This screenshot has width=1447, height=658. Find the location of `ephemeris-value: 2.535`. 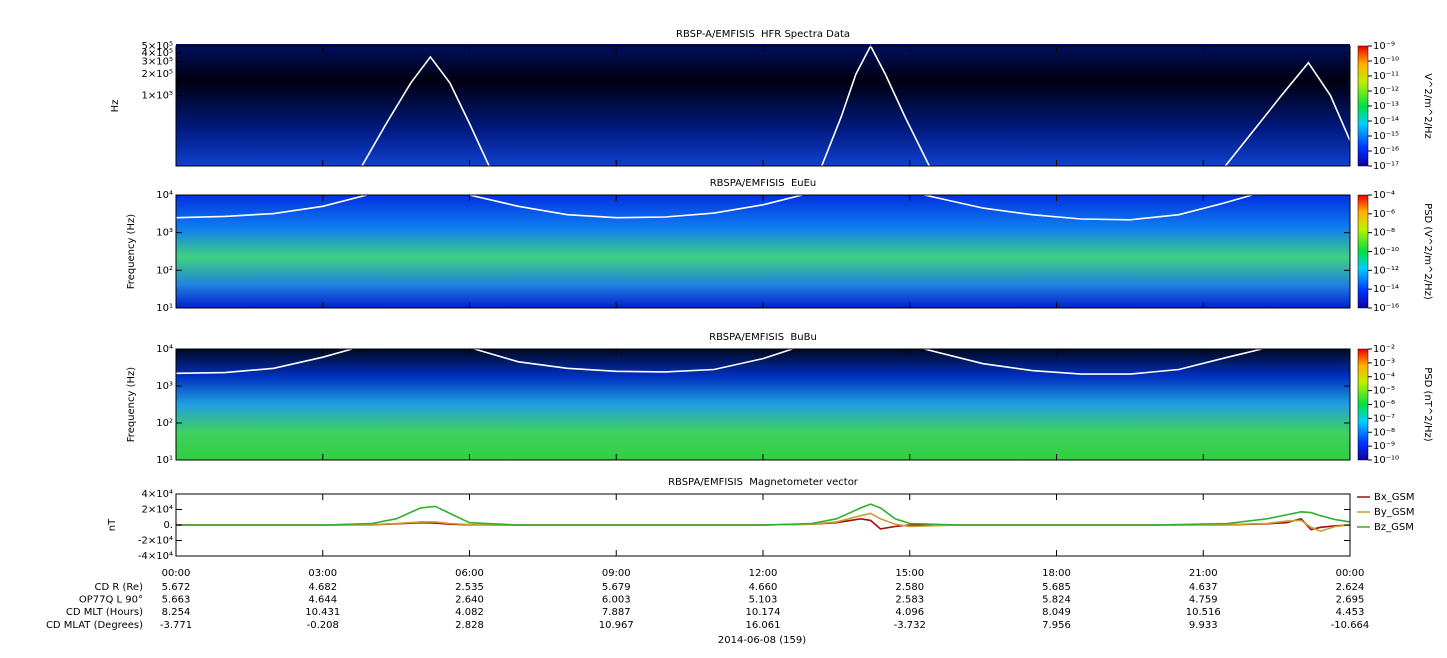

ephemeris-value: 2.535 is located at coordinates (469, 587).